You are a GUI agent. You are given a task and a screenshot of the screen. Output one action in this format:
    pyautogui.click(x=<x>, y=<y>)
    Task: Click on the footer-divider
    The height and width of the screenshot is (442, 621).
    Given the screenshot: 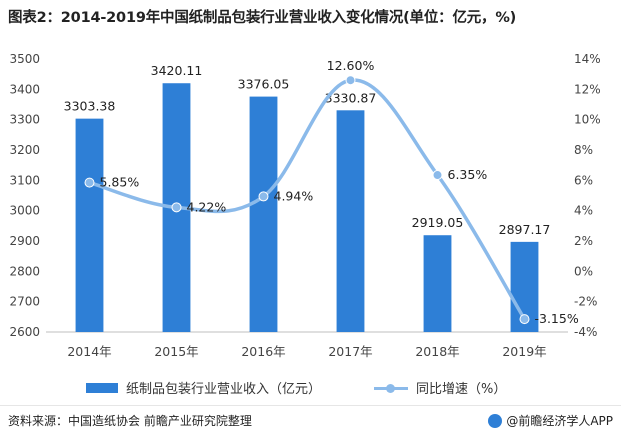 What is the action you would take?
    pyautogui.click(x=310, y=405)
    